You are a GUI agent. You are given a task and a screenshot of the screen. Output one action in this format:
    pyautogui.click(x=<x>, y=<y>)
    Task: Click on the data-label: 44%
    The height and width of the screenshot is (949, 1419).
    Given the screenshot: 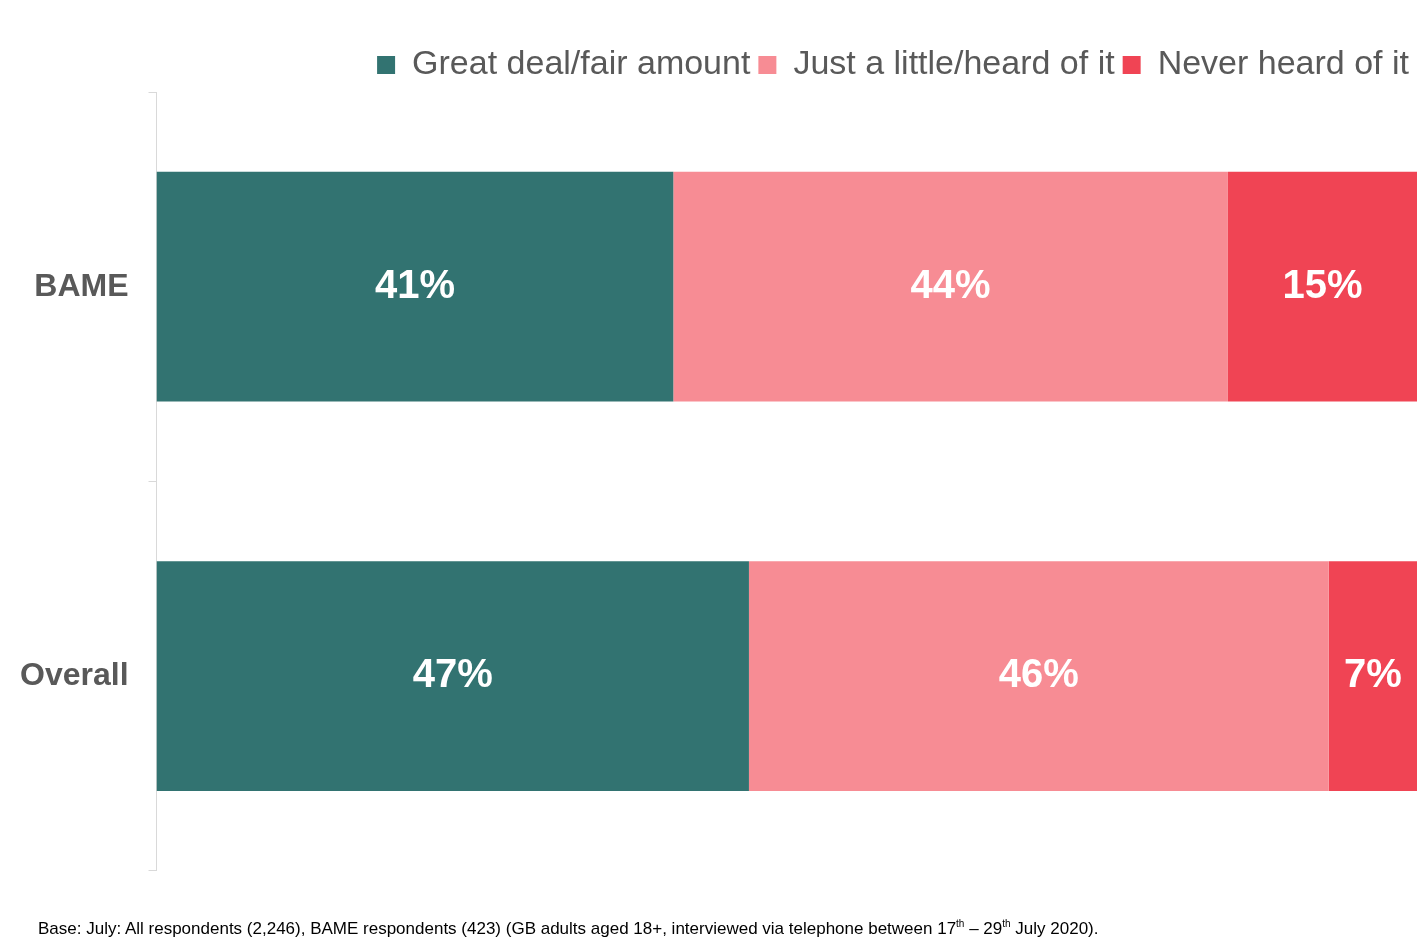 What is the action you would take?
    pyautogui.click(x=950, y=283)
    